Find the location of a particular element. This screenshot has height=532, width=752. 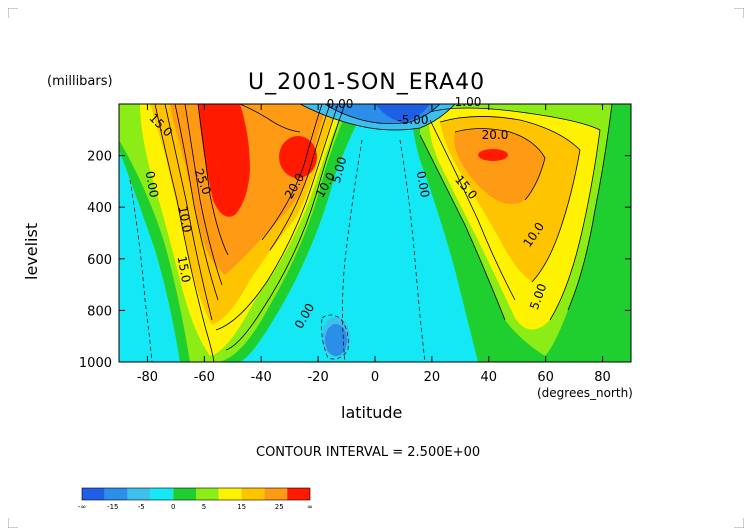

contour-label: 10.0 is located at coordinates (185, 219).